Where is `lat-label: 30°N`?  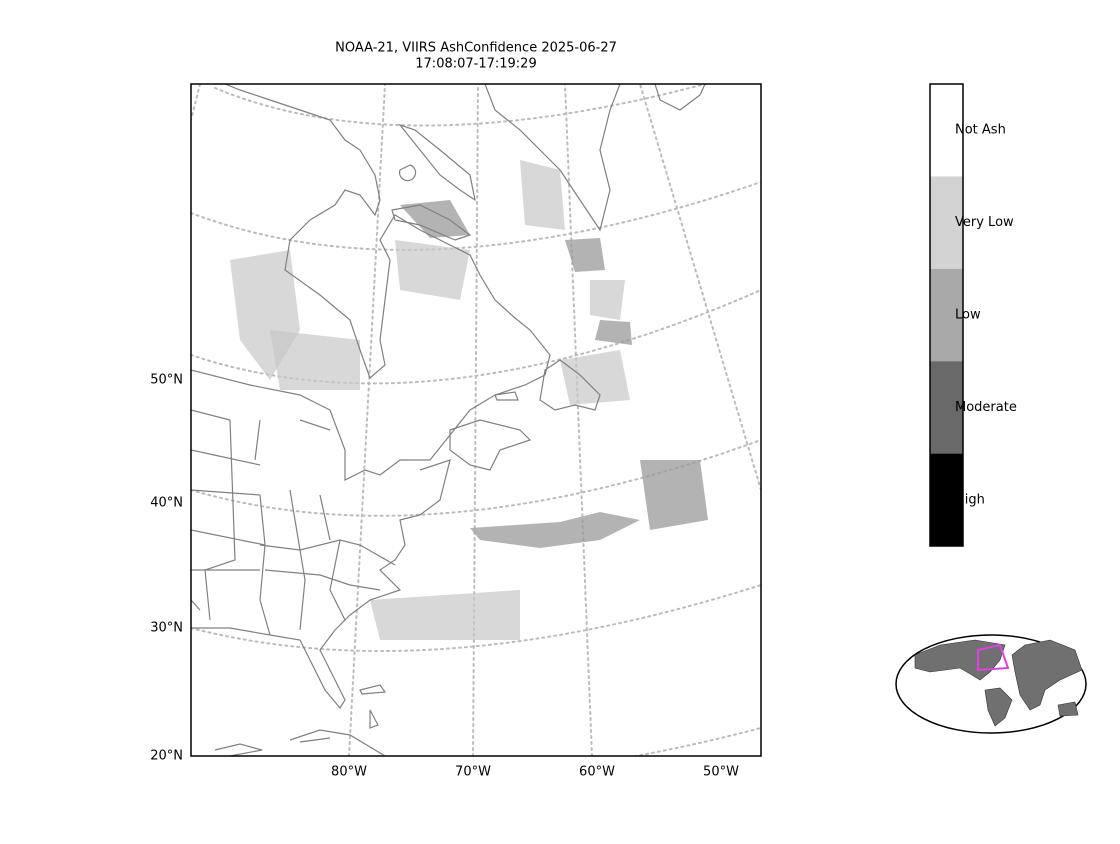 lat-label: 30°N is located at coordinates (166, 628).